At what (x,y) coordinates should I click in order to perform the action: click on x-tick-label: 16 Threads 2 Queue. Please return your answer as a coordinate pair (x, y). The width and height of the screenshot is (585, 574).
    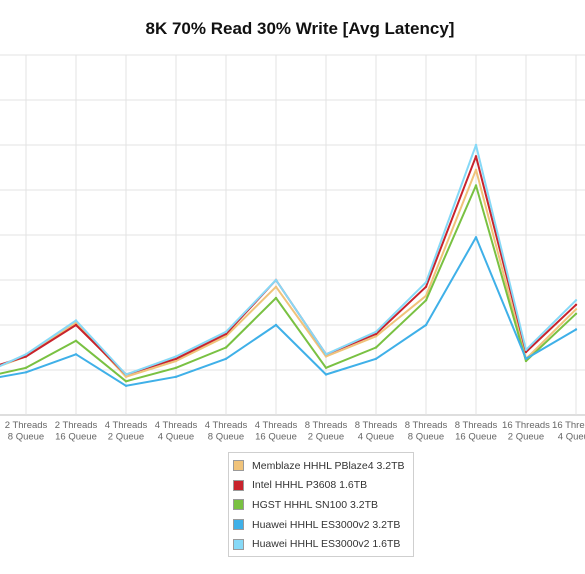
    Looking at the image, I should click on (526, 431).